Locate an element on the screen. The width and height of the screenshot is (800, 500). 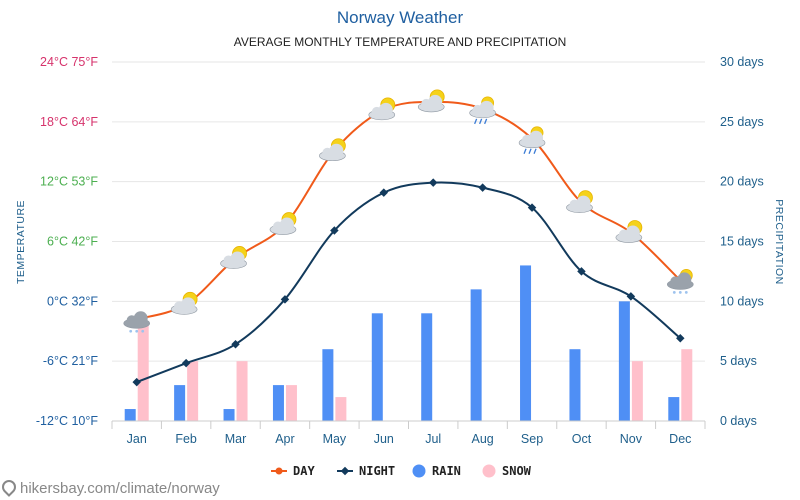
right-axis-label: PRECIPITATION is located at coordinates (779, 241).